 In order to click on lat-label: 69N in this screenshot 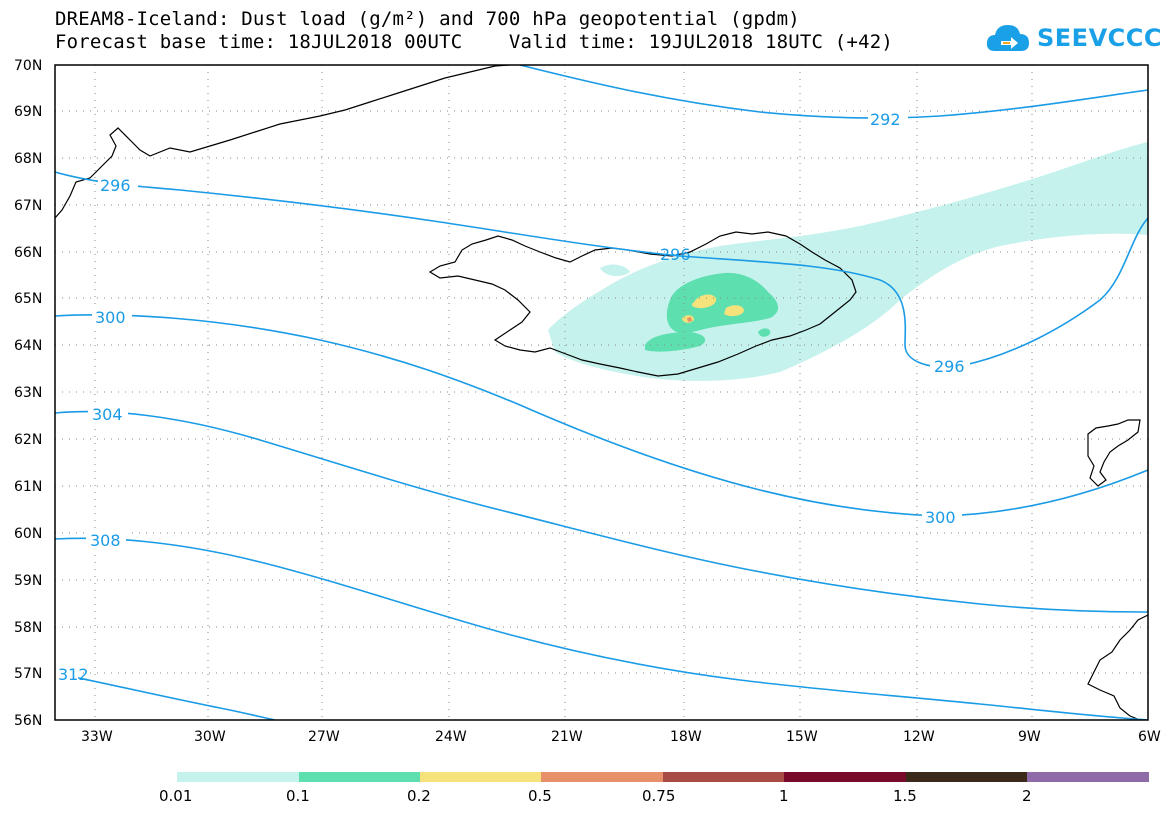, I will do `click(28, 112)`.